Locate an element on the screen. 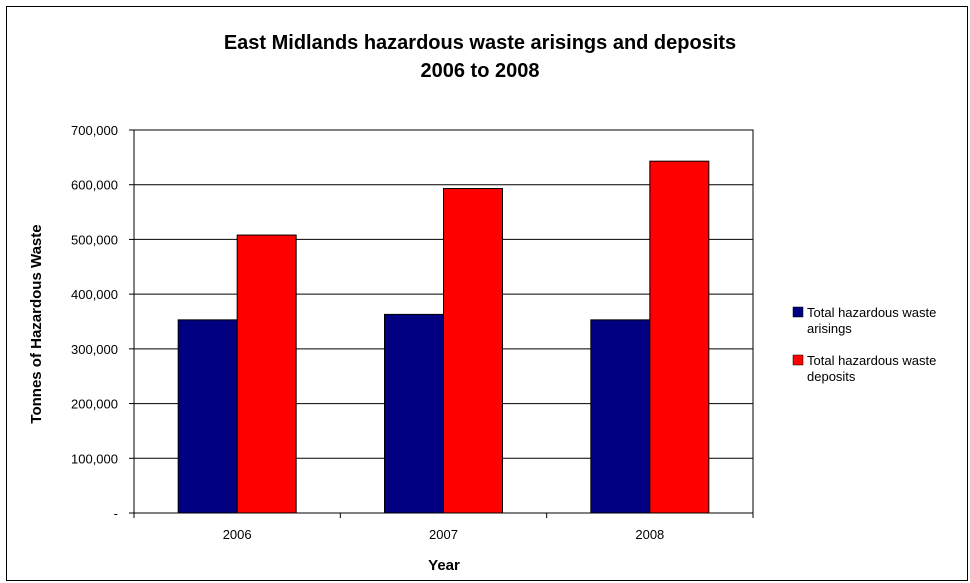 This screenshot has height=583, width=970. legend-label-deposits-line2: deposits is located at coordinates (831, 376).